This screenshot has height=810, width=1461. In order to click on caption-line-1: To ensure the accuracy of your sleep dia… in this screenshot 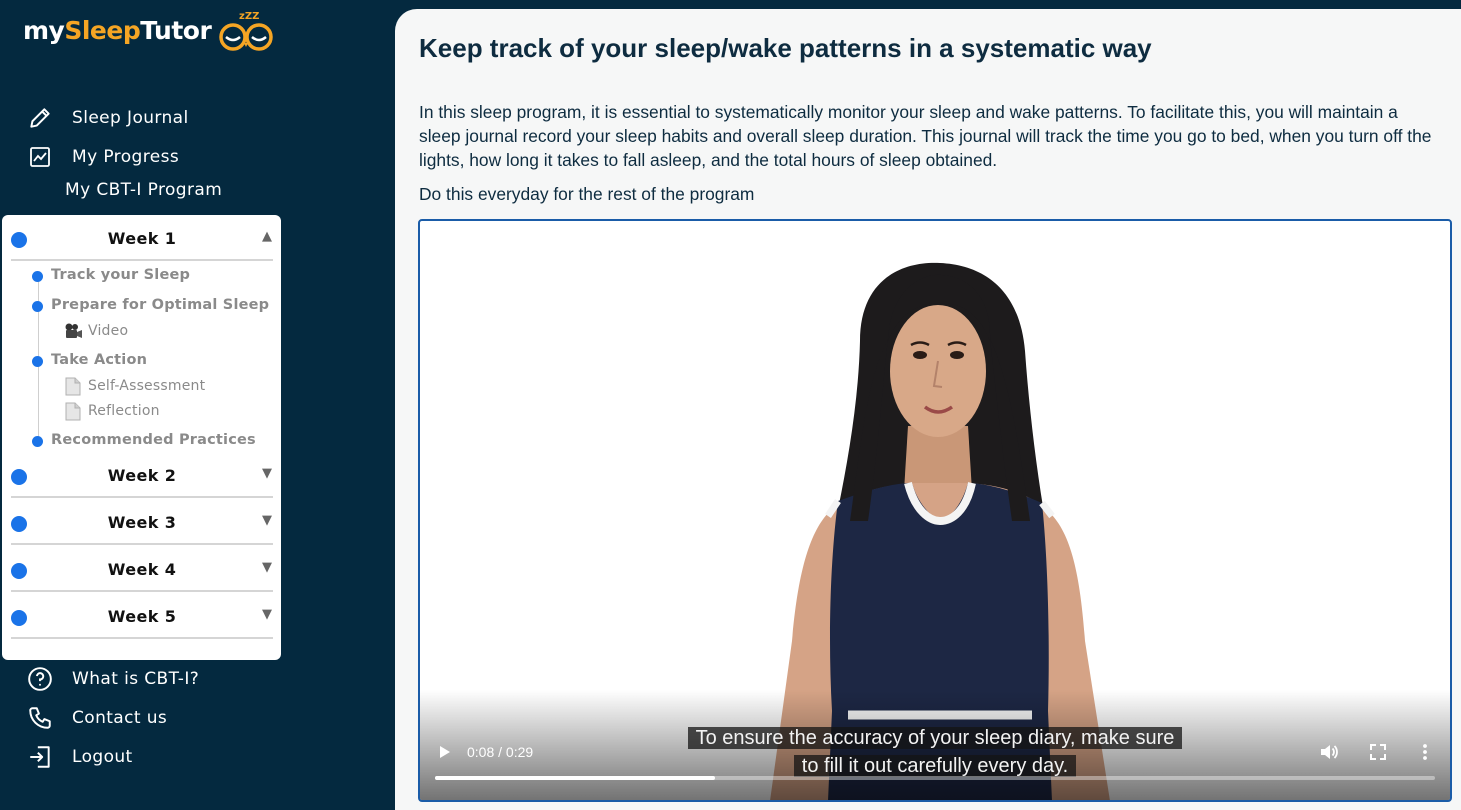, I will do `click(935, 738)`.